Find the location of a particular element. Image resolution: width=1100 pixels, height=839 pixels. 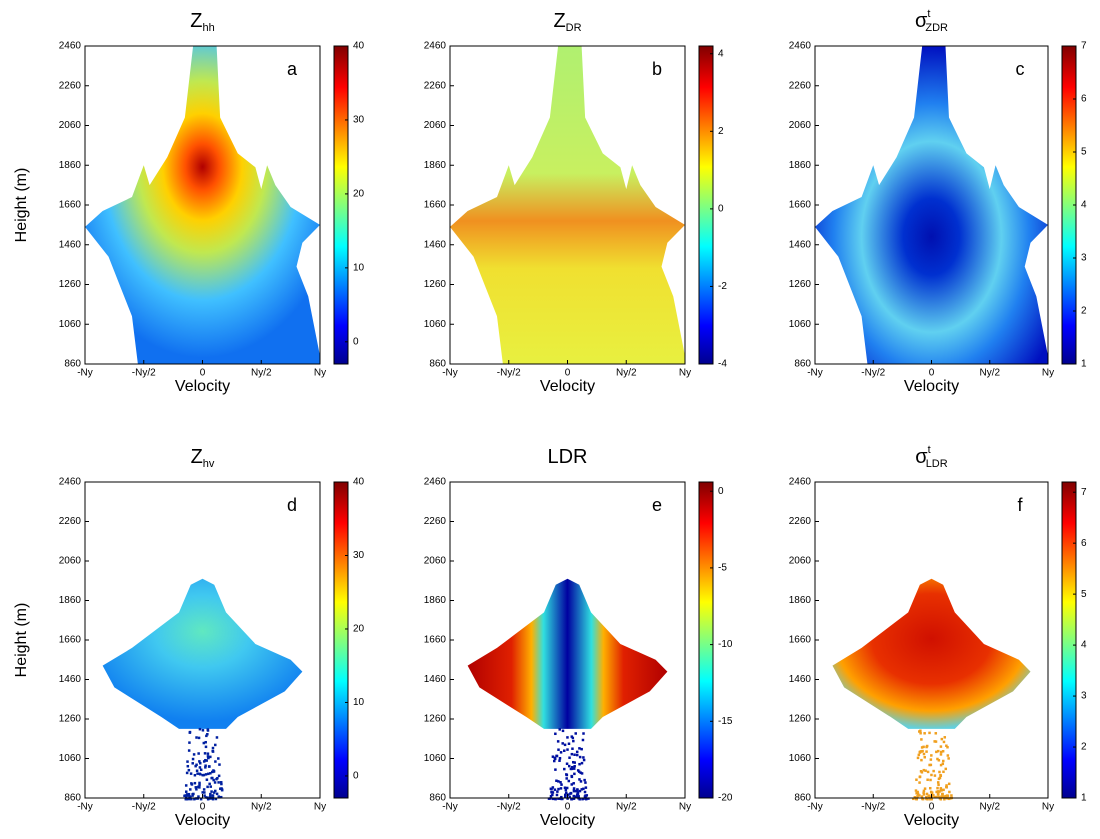

y-tick-label: 1660 is located at coordinates (800, 640).